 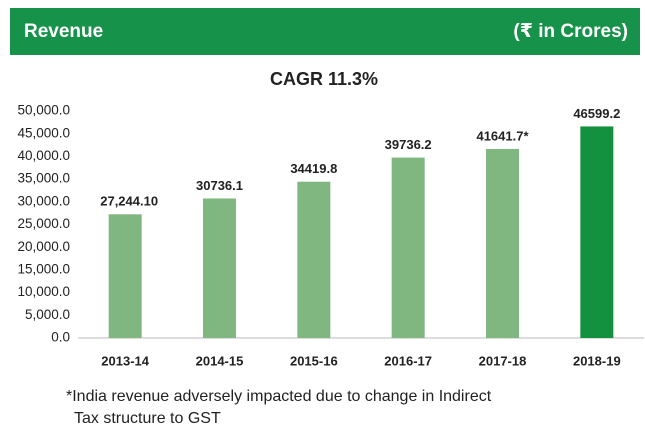 What do you see at coordinates (324, 79) in the screenshot?
I see `chart-title: CAGR 11.3%` at bounding box center [324, 79].